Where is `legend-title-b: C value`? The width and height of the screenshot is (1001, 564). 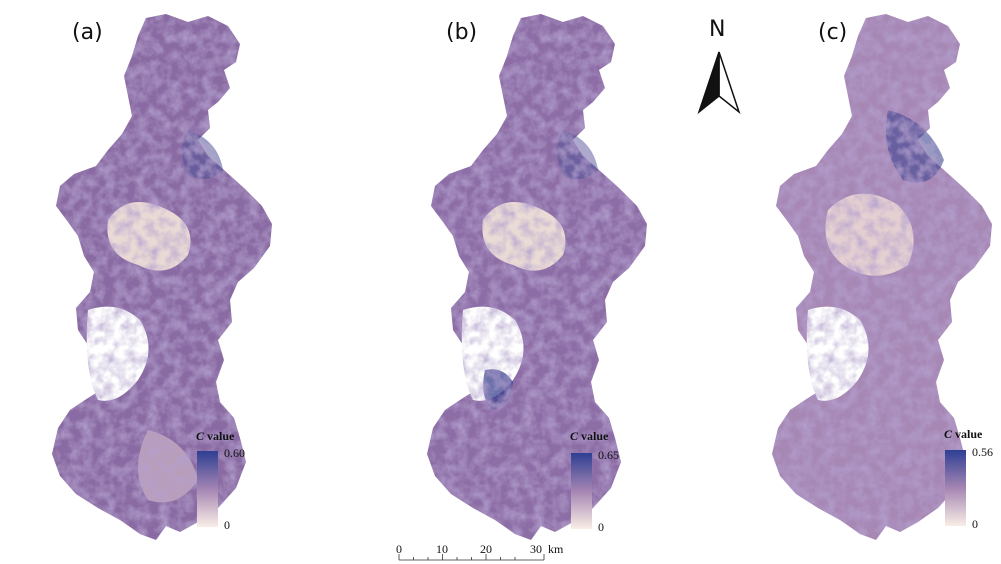 legend-title-b: C value is located at coordinates (589, 436).